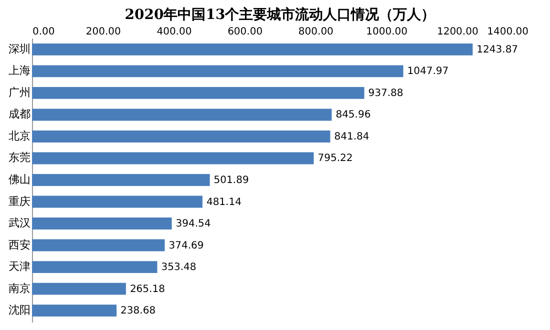 This screenshot has height=330, width=550. I want to click on data-label: 1243.87, so click(497, 50).